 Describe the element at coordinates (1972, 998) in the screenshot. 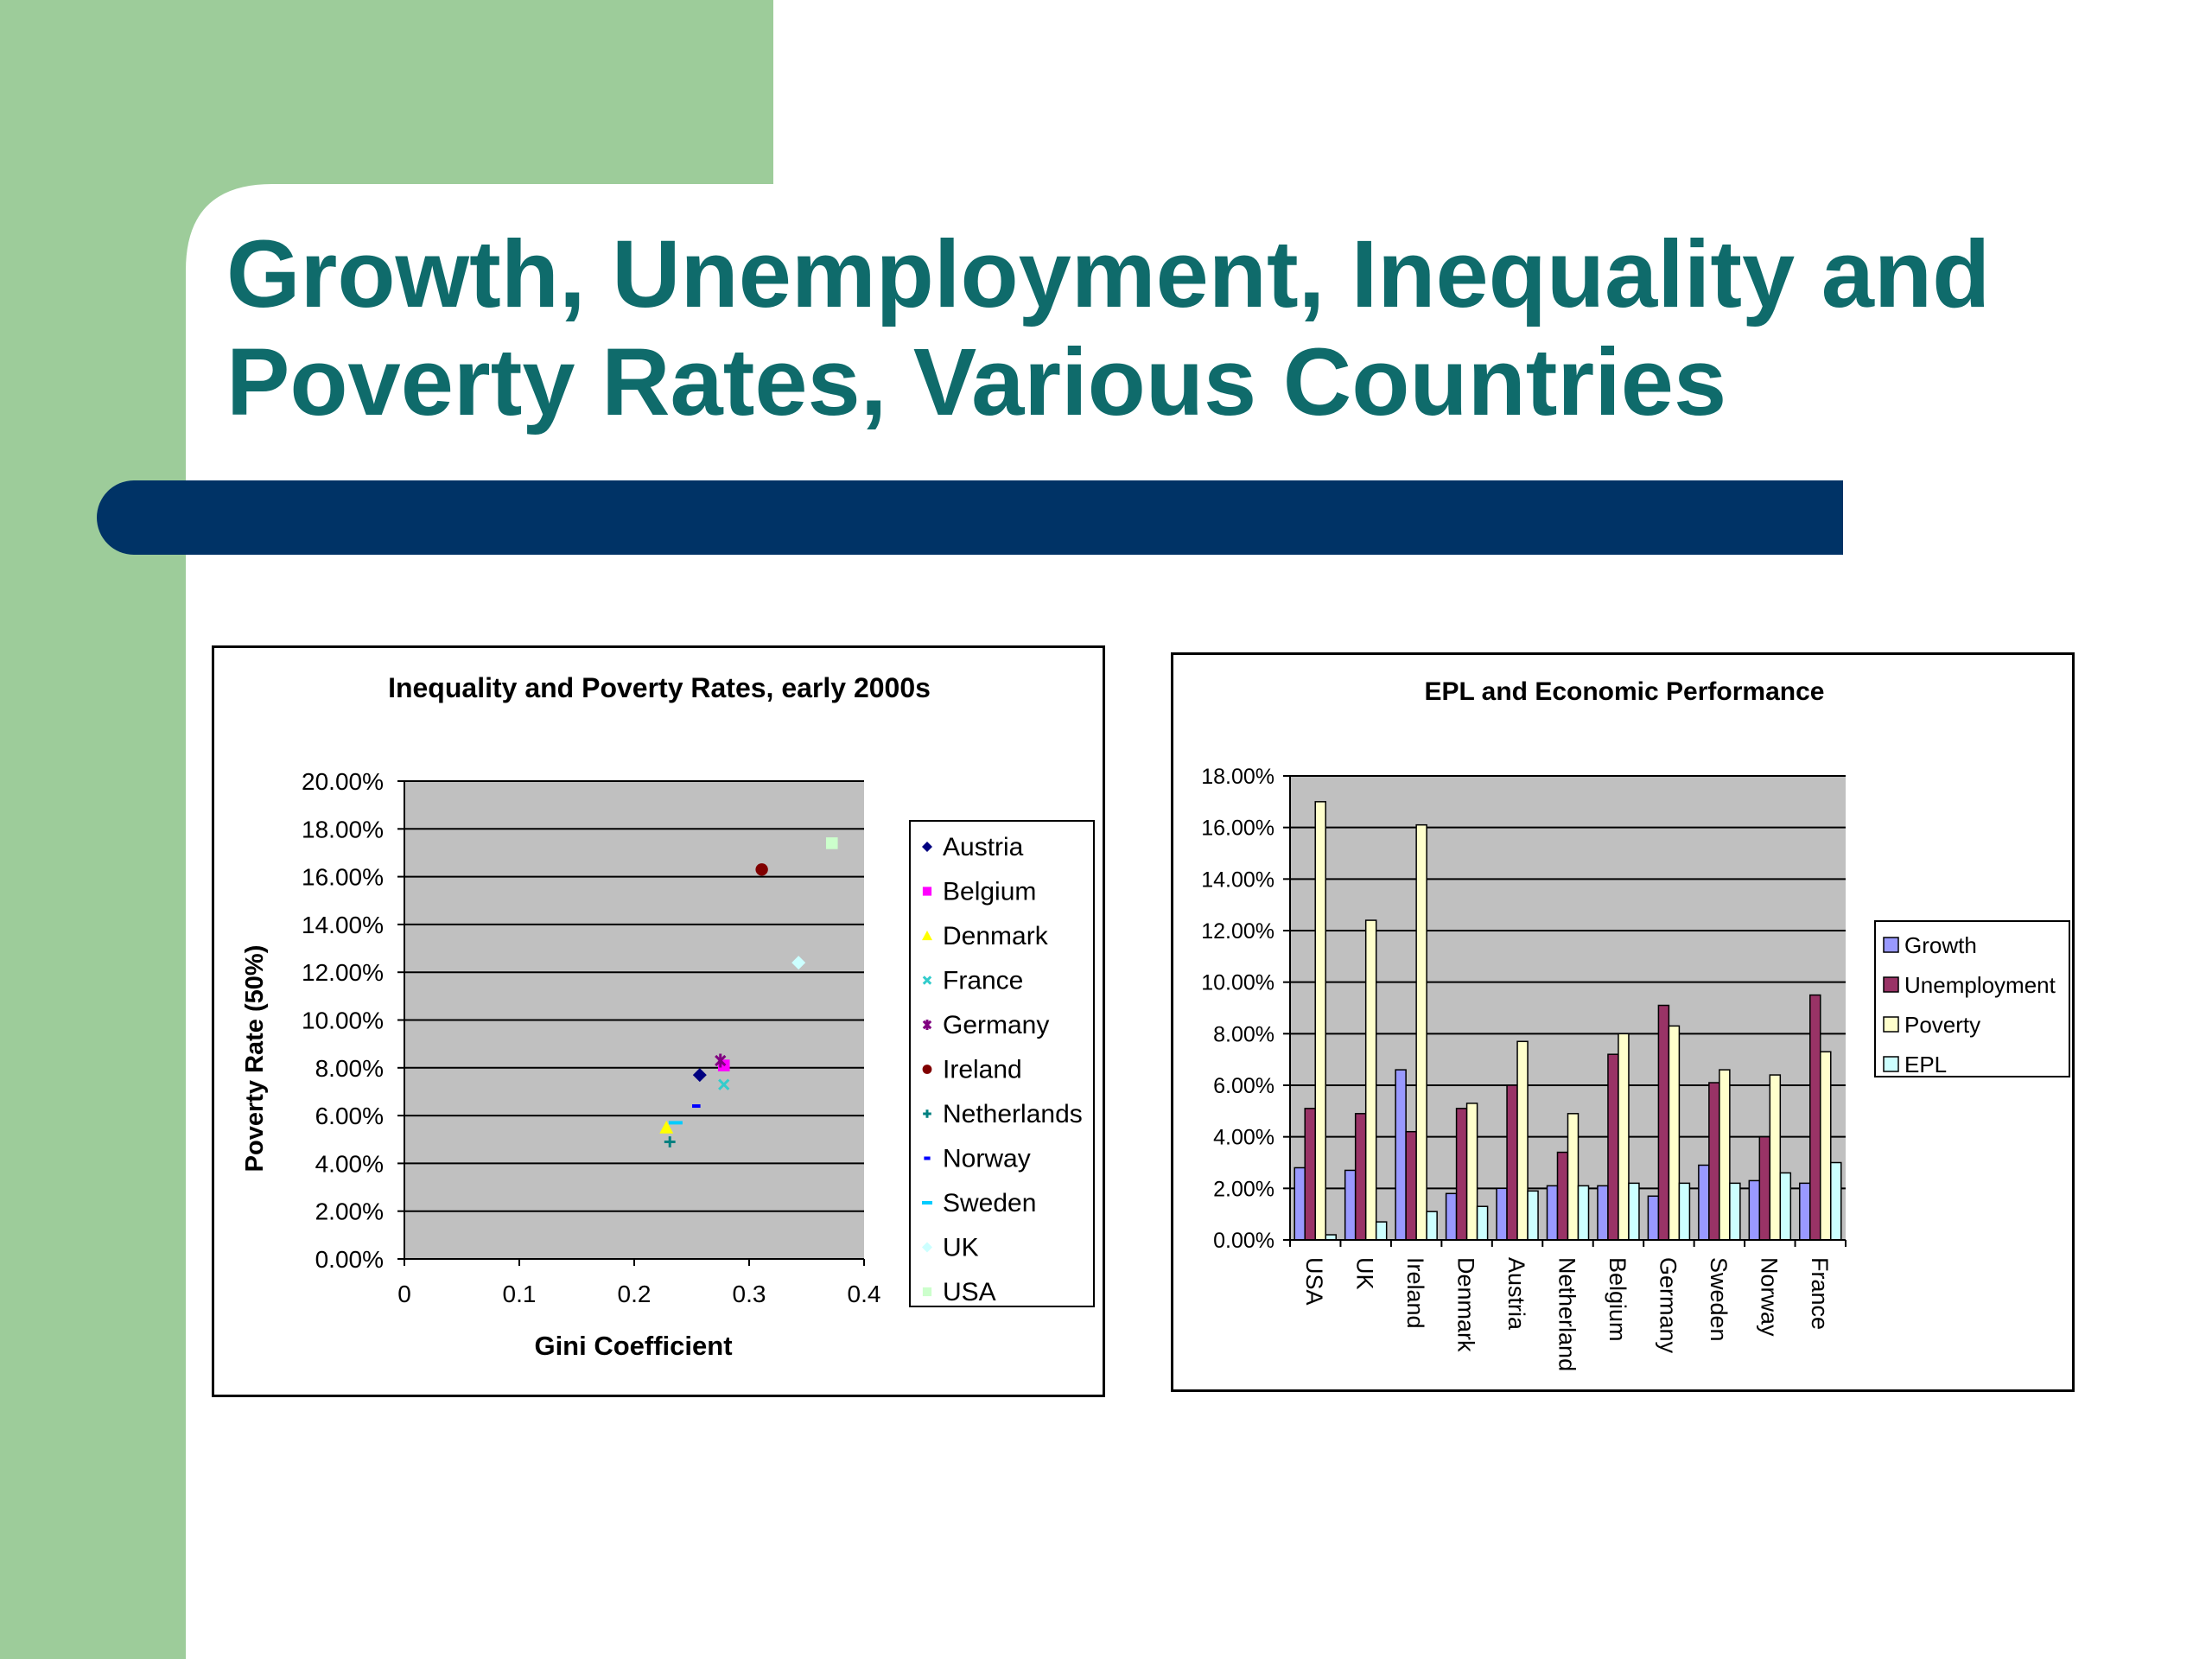

I see `bar-legend` at that location.